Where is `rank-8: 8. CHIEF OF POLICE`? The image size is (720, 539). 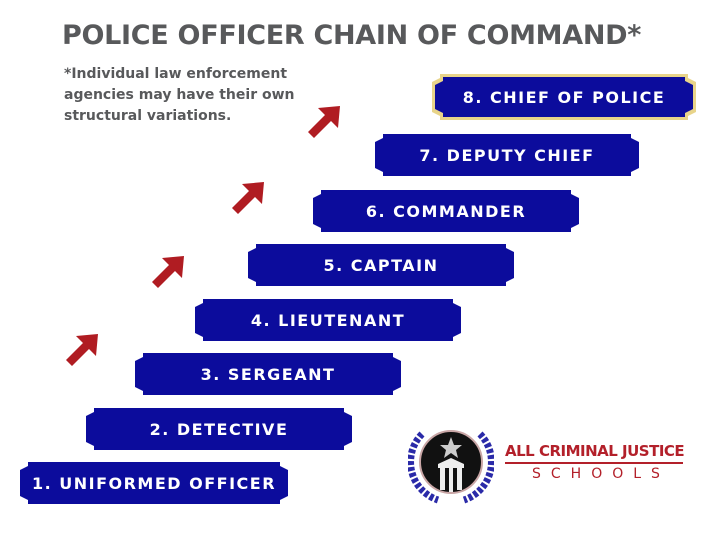 rank-8: 8. CHIEF OF POLICE is located at coordinates (564, 97).